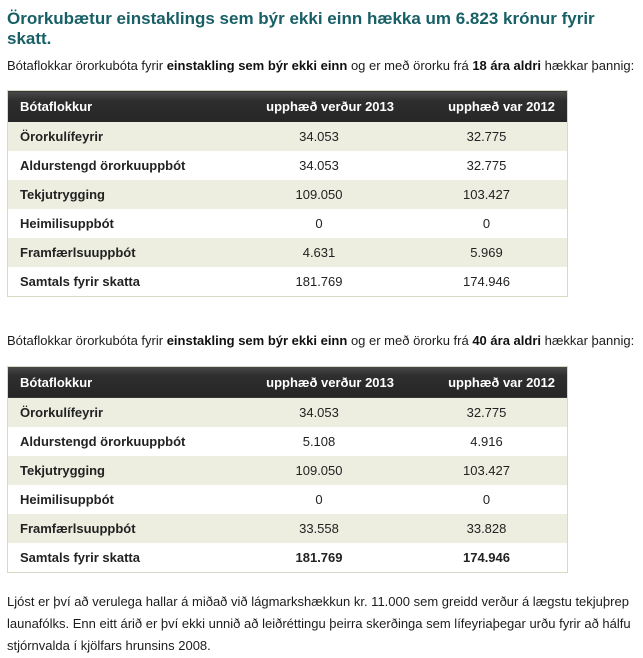 This screenshot has height=658, width=643. What do you see at coordinates (257, 65) in the screenshot?
I see `intro-18-bold-living-alone: einstakling sem býr ekki einn` at bounding box center [257, 65].